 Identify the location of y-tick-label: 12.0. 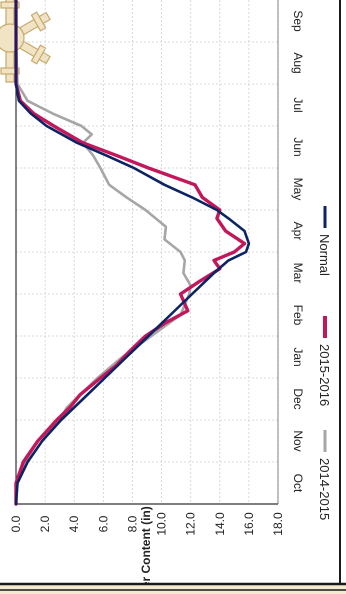
(191, 524).